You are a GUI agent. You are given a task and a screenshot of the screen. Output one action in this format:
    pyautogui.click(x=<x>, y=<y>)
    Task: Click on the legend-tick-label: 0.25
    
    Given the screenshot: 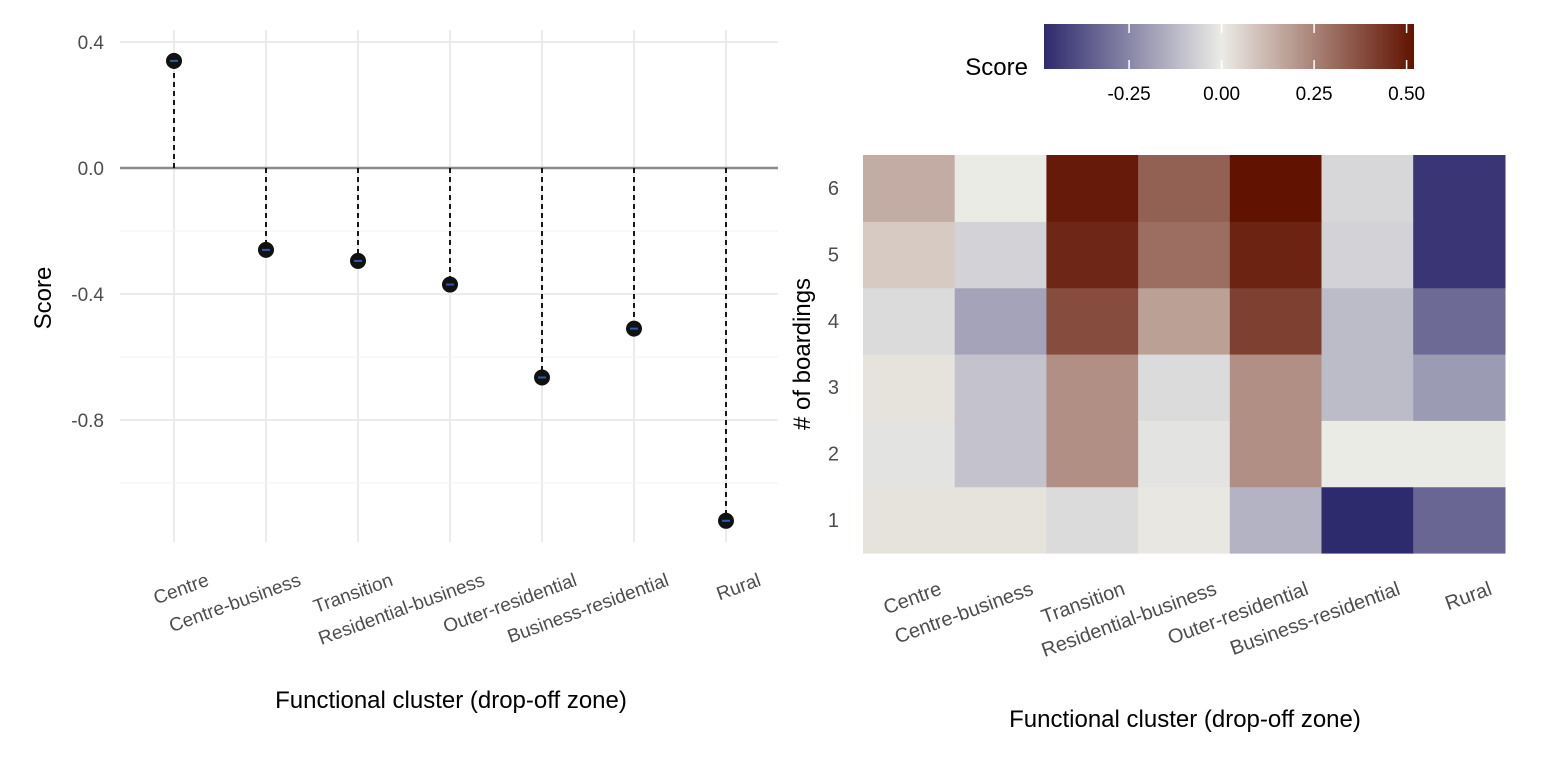 What is the action you would take?
    pyautogui.click(x=1314, y=94)
    